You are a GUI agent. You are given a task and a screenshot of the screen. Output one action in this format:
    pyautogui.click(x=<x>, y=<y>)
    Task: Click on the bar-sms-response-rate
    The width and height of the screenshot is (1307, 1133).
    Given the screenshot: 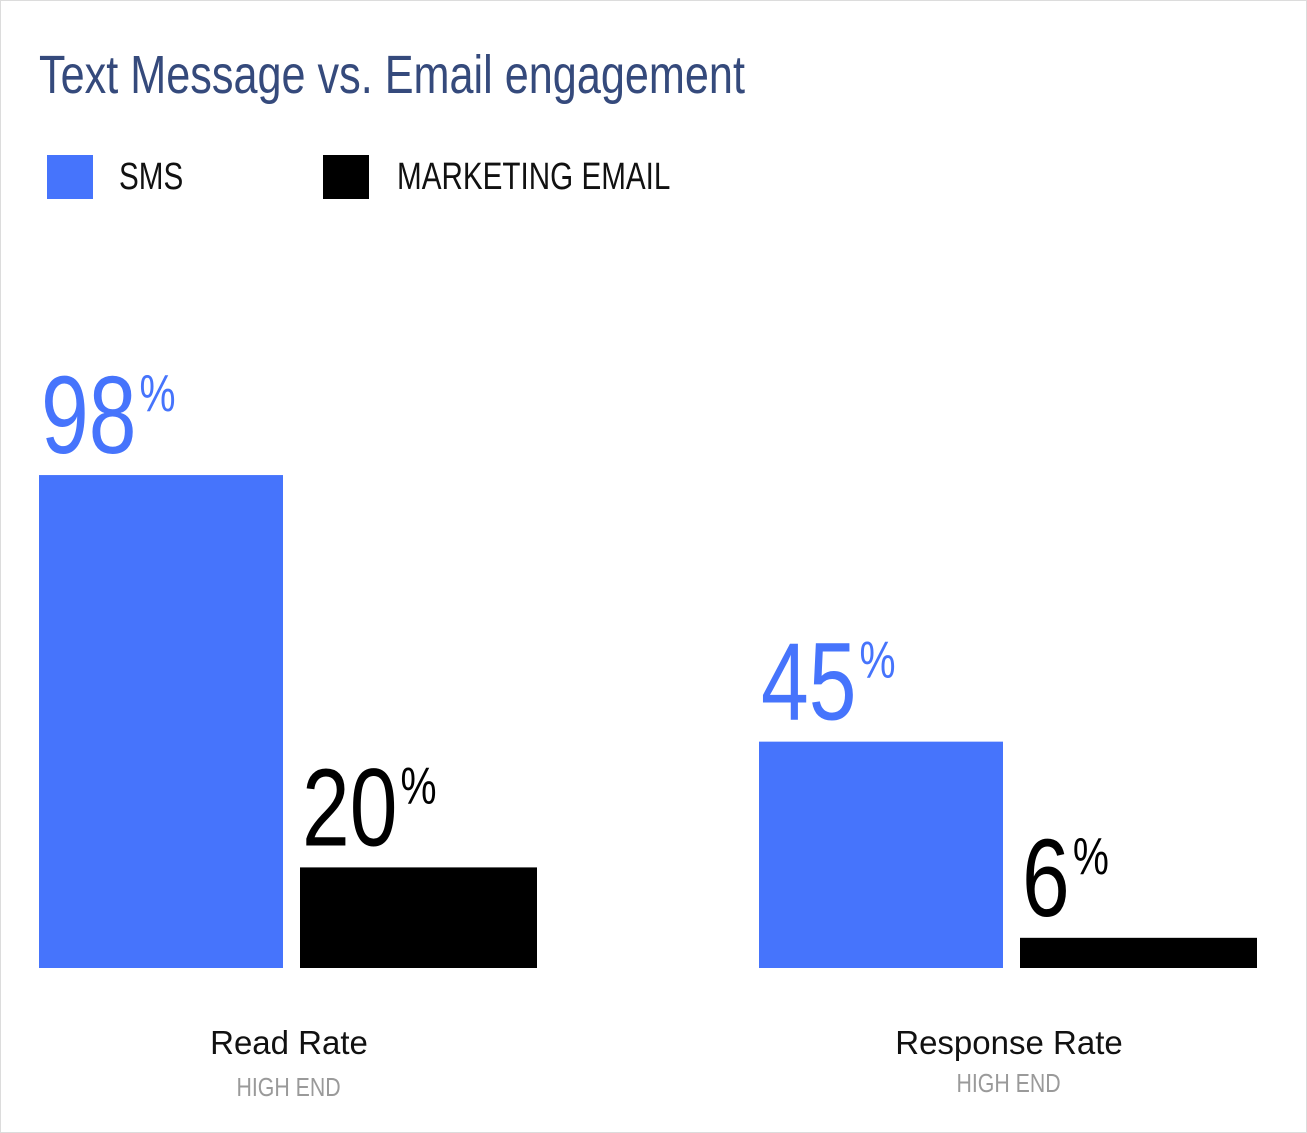 What is the action you would take?
    pyautogui.click(x=881, y=854)
    